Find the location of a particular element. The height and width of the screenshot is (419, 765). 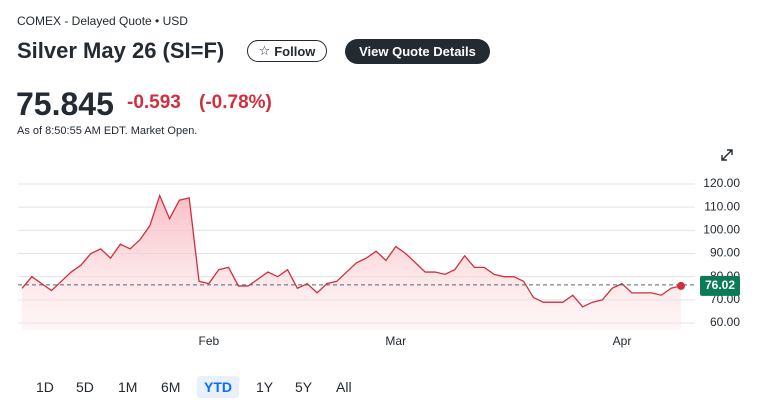

range-button: 6M is located at coordinates (171, 387).